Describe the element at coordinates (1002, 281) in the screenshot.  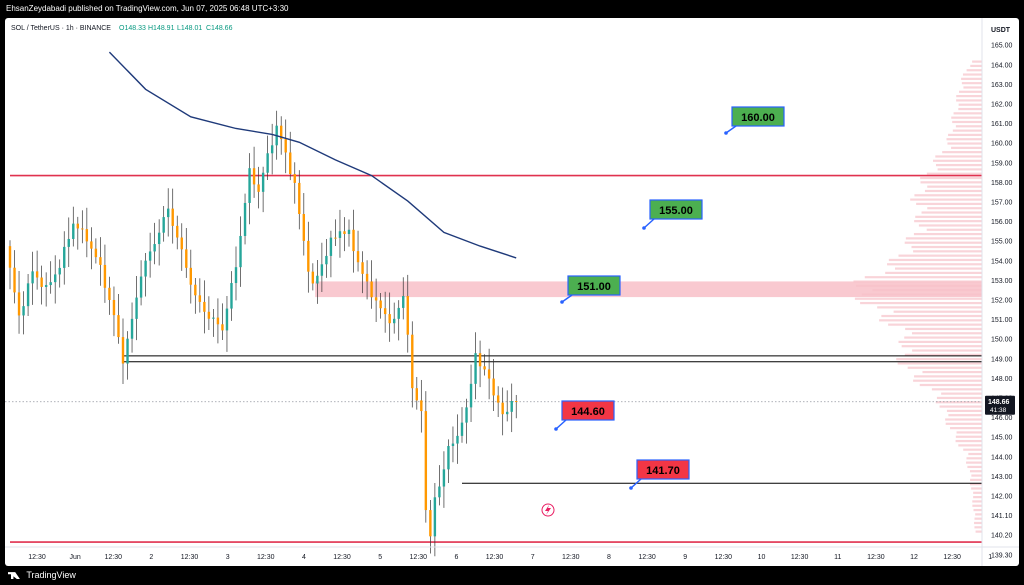
I see `price-tick: 153.00` at that location.